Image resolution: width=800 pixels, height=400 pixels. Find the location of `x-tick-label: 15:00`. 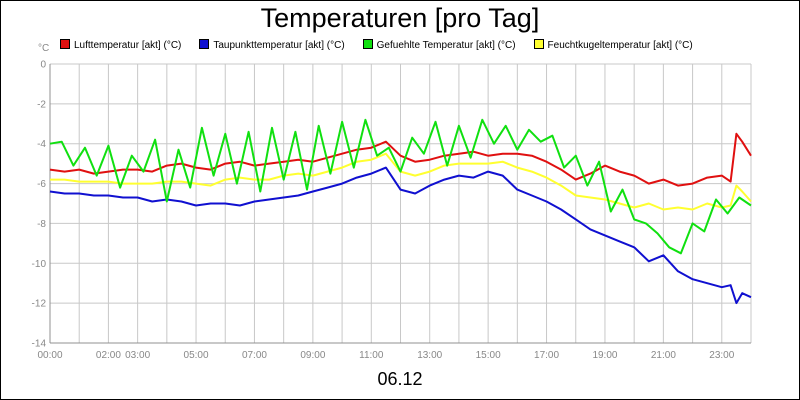

x-tick-label: 15:00 is located at coordinates (488, 355).